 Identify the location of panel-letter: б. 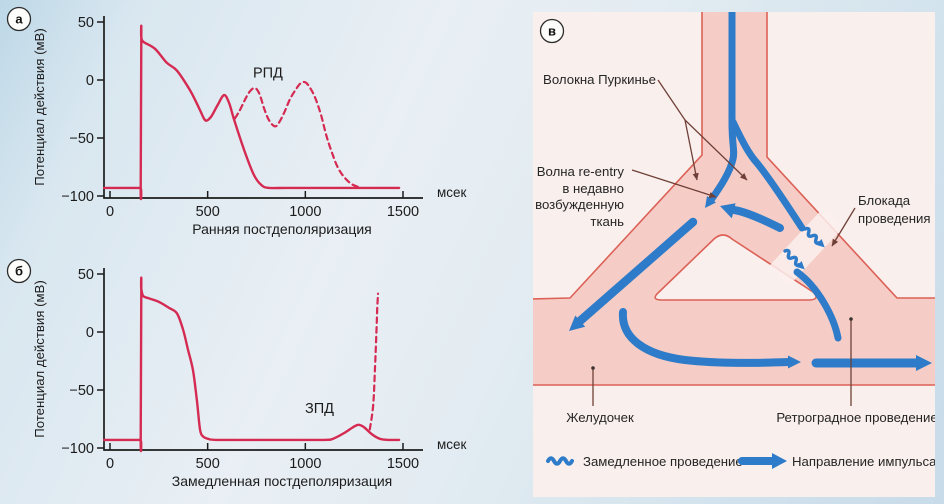
(19, 271).